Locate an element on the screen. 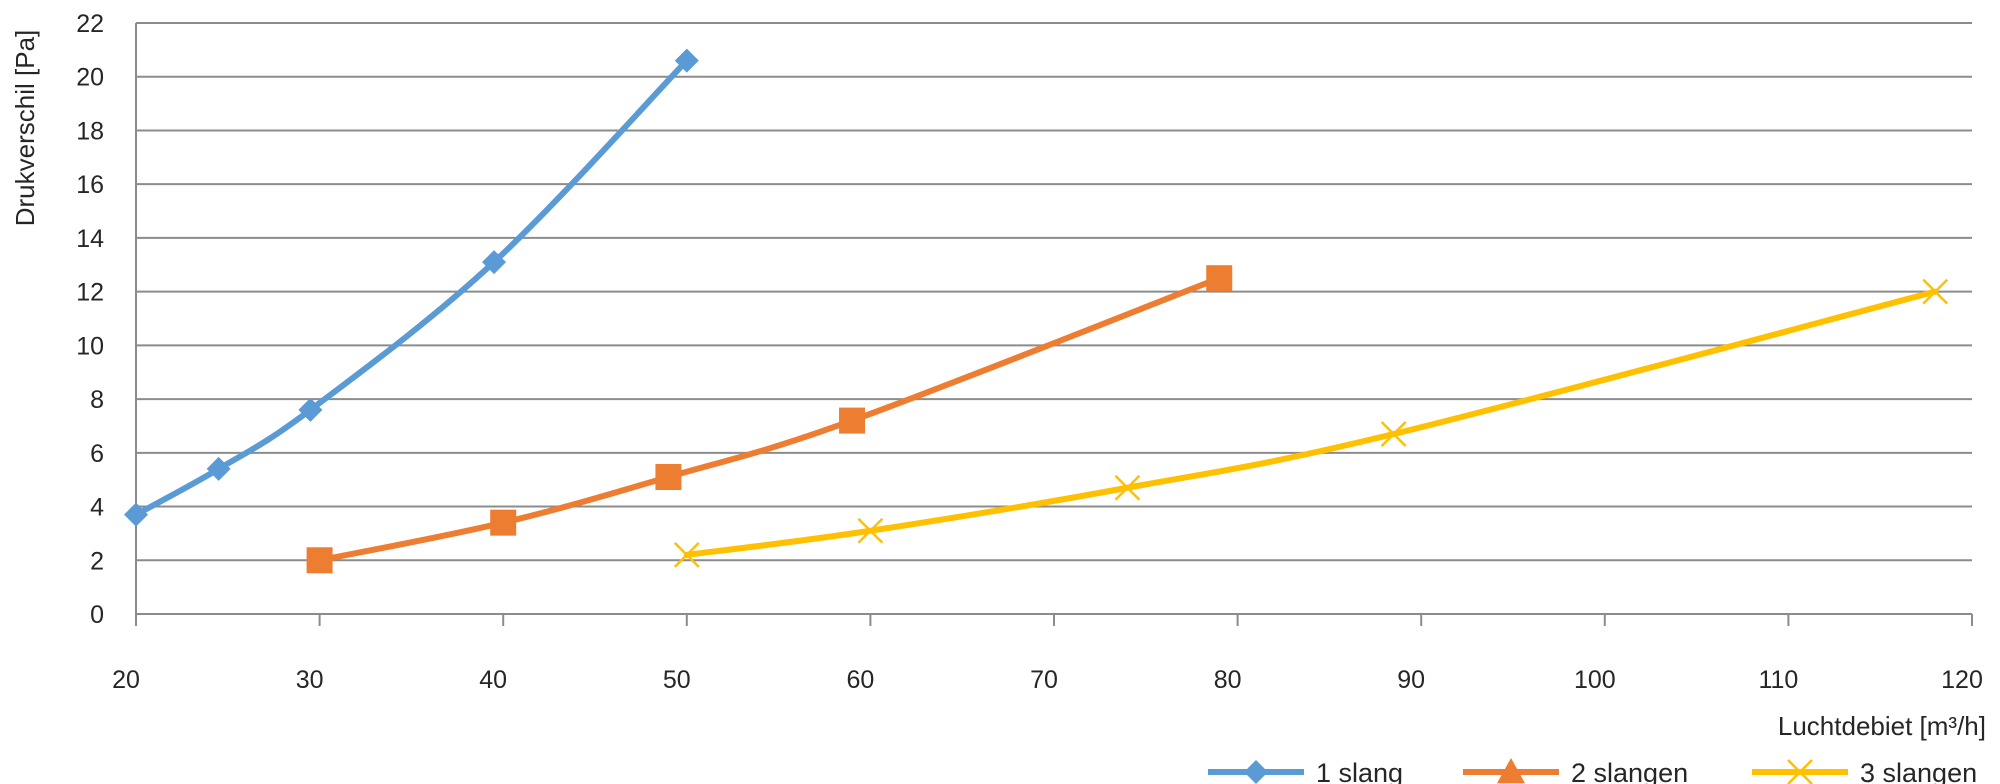 The height and width of the screenshot is (784, 2000). y-axis-title: Drukverschil [Pa] is located at coordinates (25, 128).